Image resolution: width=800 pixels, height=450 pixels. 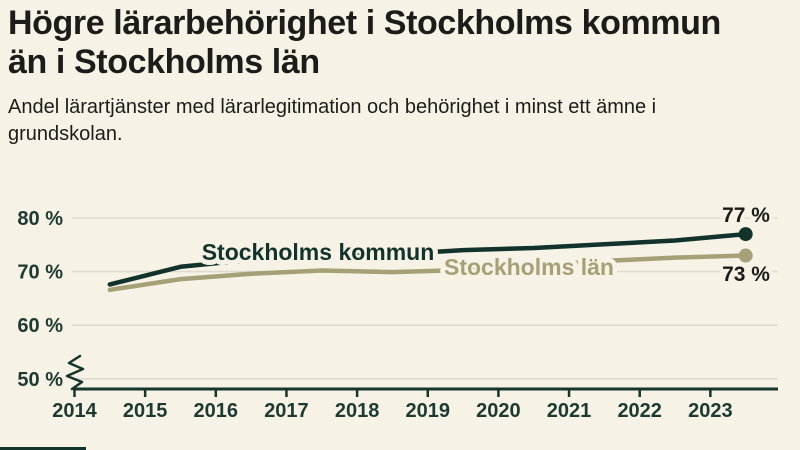 I want to click on x-tick-label: 2018, so click(x=357, y=411).